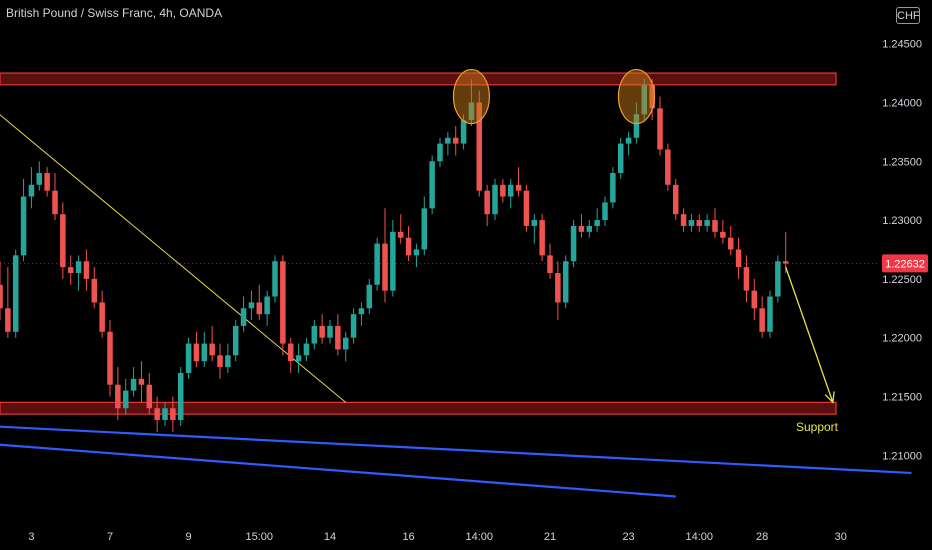  What do you see at coordinates (550, 537) in the screenshot?
I see `x-tick-label: 21` at bounding box center [550, 537].